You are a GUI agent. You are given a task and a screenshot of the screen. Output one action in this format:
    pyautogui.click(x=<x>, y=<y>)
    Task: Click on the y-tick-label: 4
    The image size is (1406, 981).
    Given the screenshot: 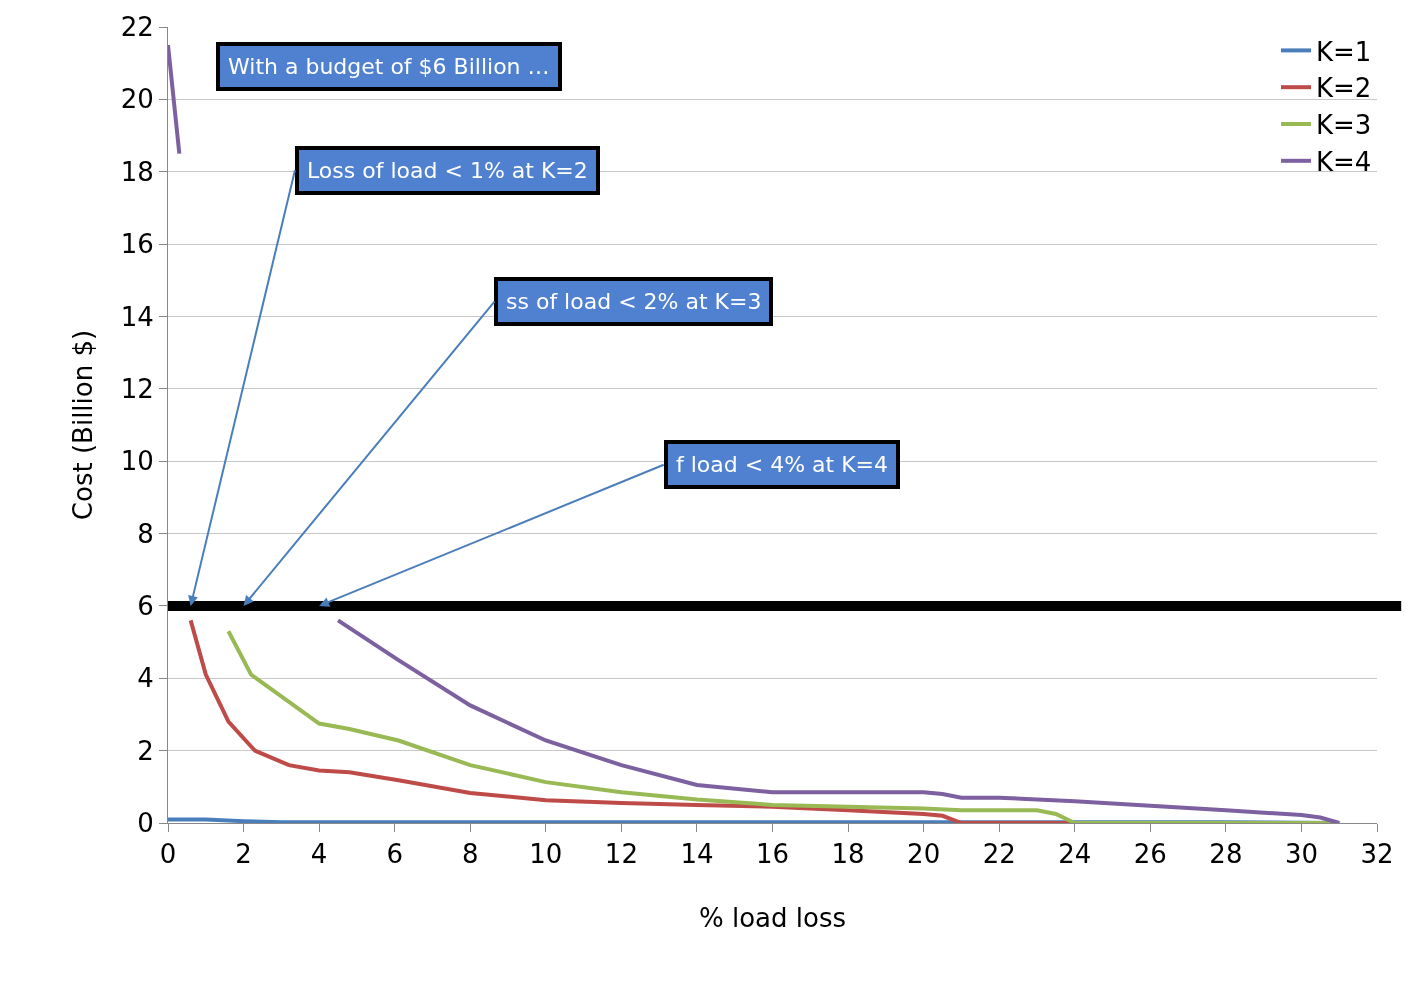 What is the action you would take?
    pyautogui.click(x=145, y=678)
    